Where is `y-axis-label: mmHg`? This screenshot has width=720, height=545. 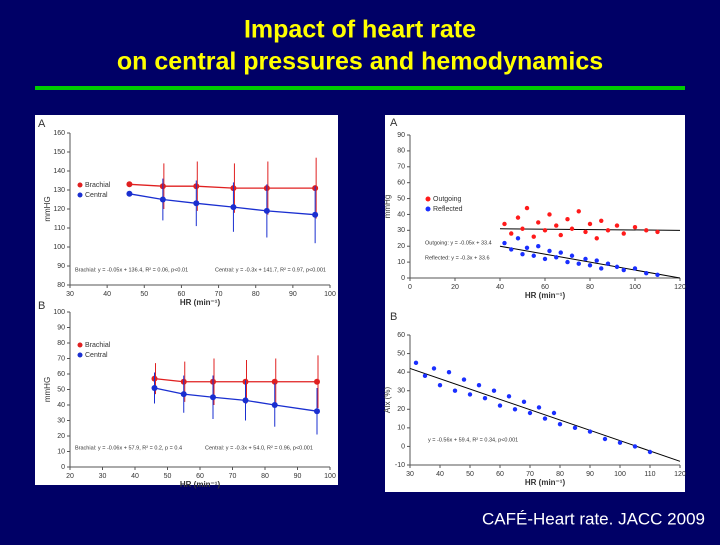 y-axis-label: mmHg is located at coordinates (387, 207).